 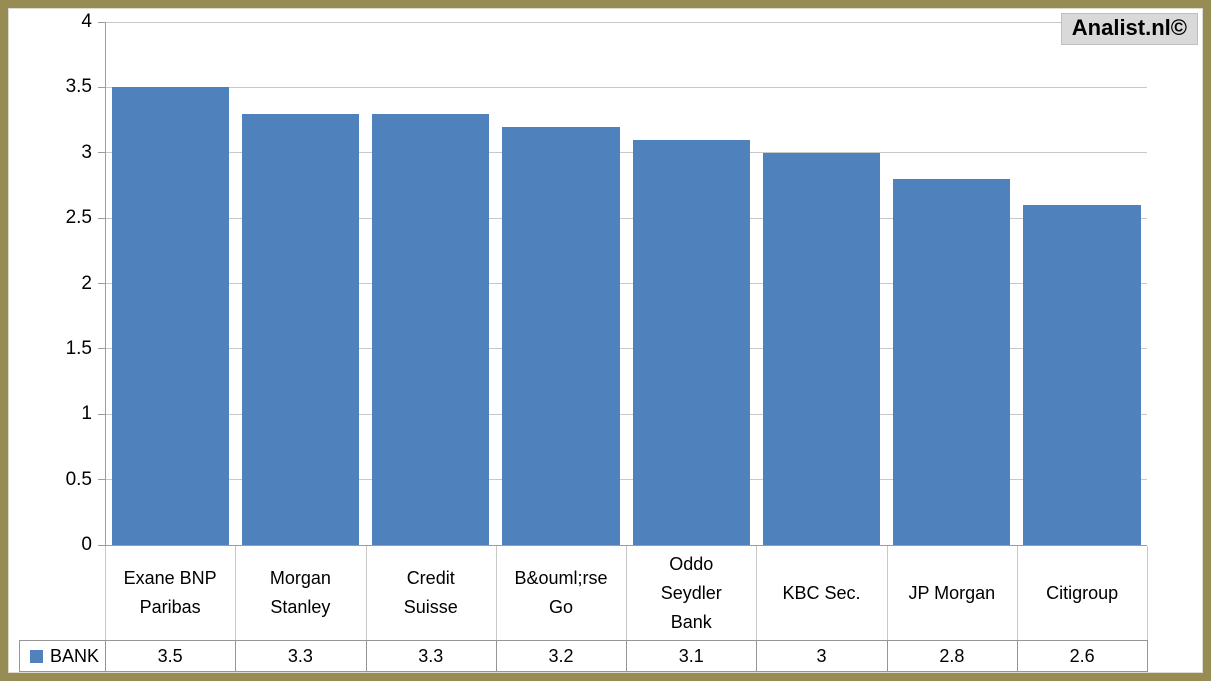 What do you see at coordinates (821, 655) in the screenshot?
I see `table-value-cell: 3` at bounding box center [821, 655].